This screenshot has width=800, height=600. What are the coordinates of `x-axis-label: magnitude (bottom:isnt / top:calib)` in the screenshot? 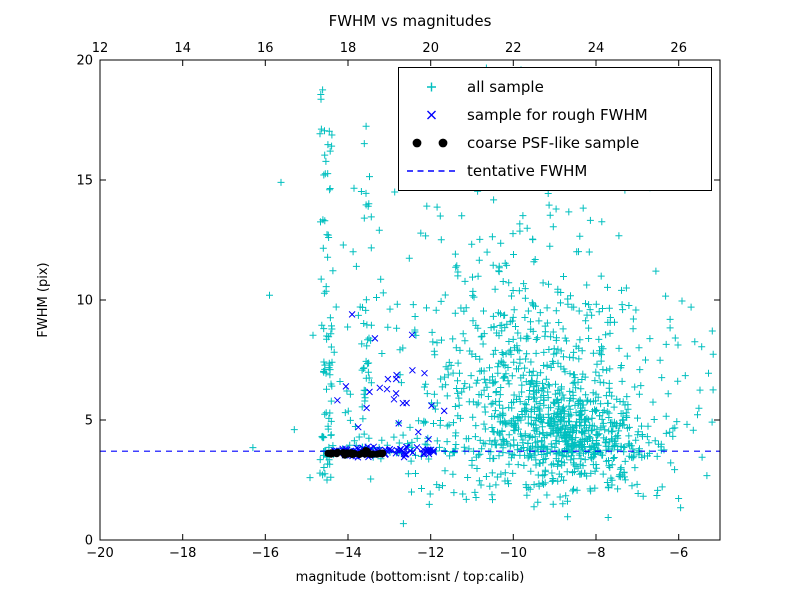 It's located at (410, 577).